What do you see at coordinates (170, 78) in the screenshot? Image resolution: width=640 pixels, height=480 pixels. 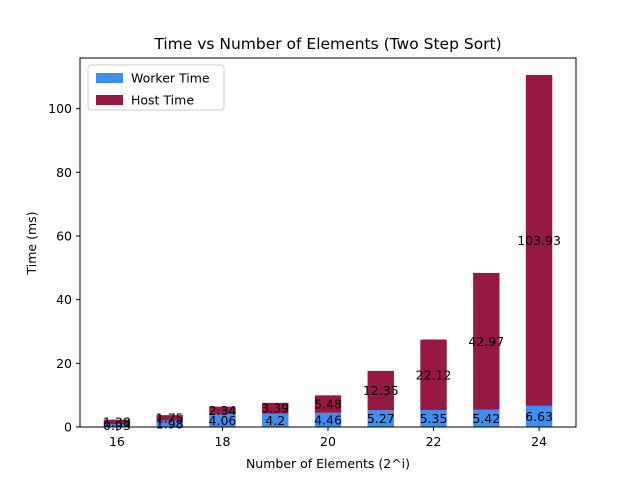 I see `legend-label: Worker Time` at bounding box center [170, 78].